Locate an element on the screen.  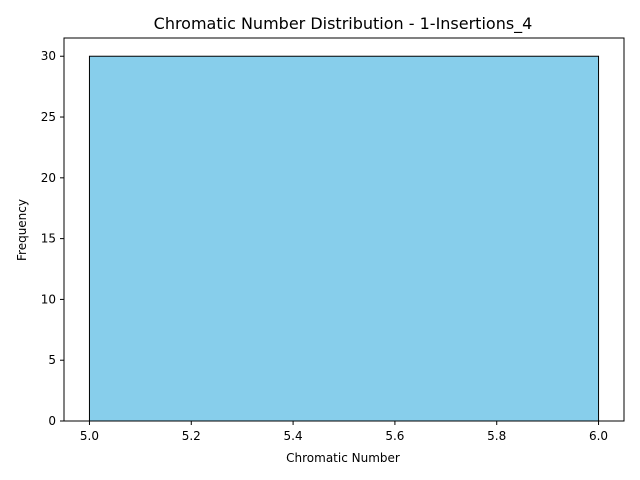
x-axis-ticks: 5.0 5.2 5.4 5.6 5.8 6.0 is located at coordinates (344, 432).